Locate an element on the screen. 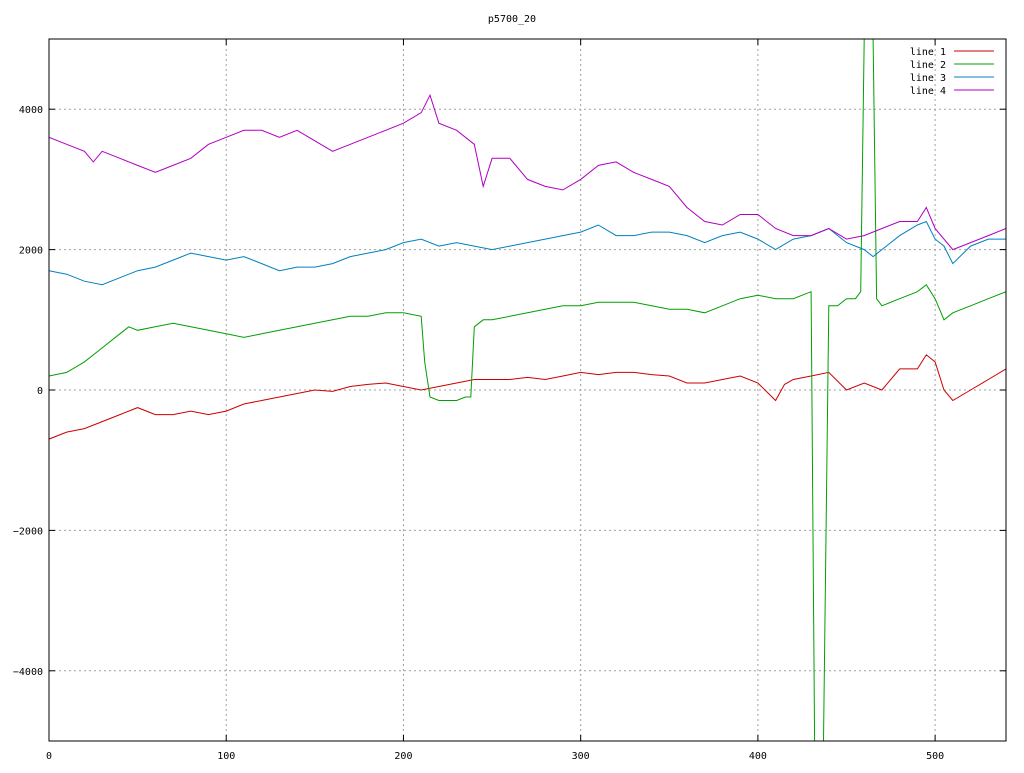 This screenshot has width=1024, height=773. y-tick-label: 2000 is located at coordinates (31, 251).